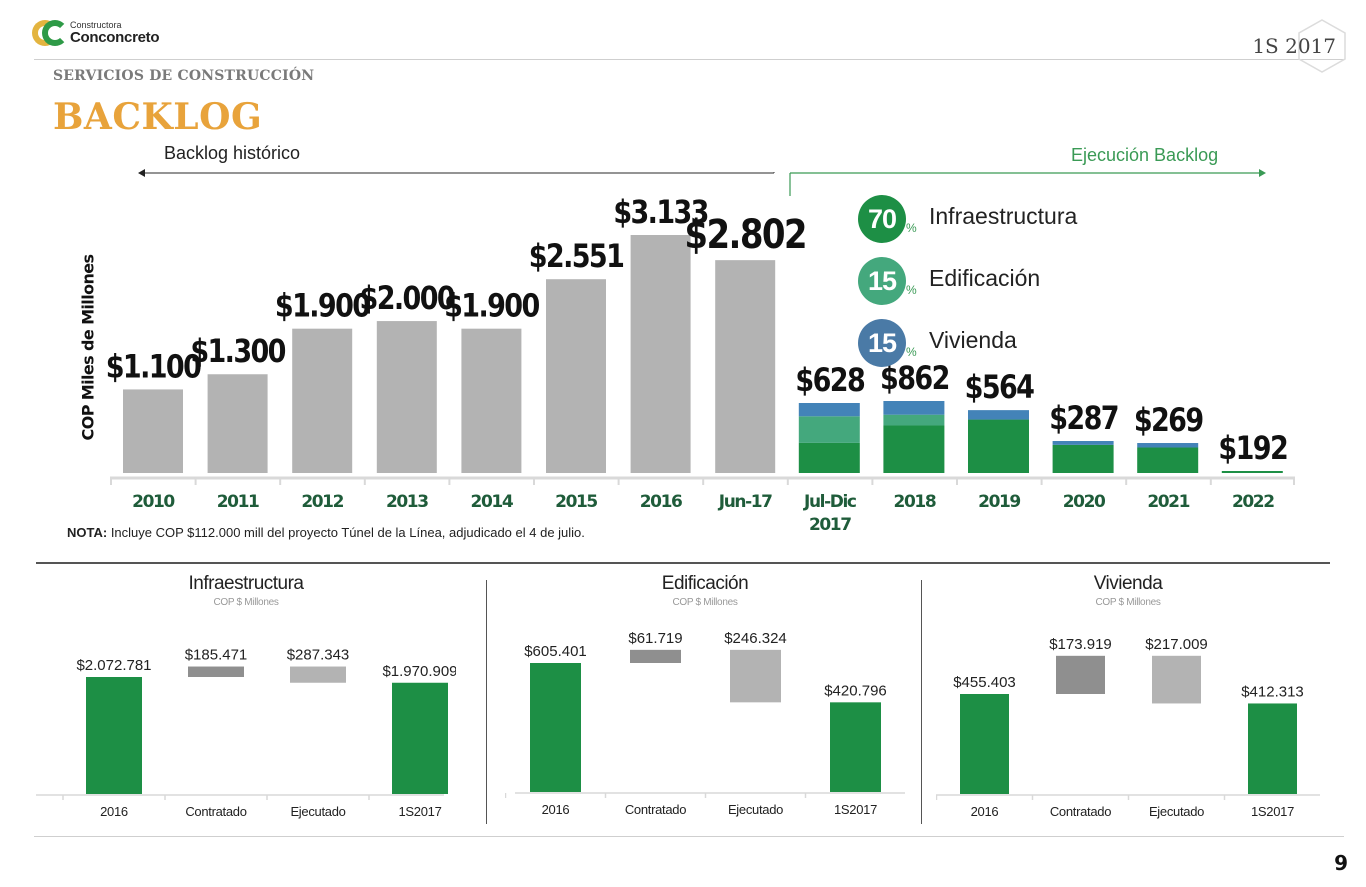  Describe the element at coordinates (829, 380) in the screenshot. I see `bar-value-label: $628` at that location.